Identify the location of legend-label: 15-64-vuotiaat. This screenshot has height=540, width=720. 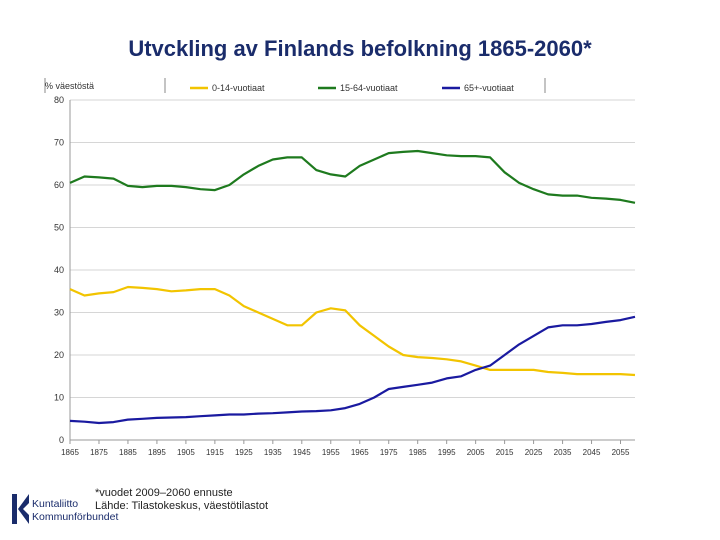
(369, 88).